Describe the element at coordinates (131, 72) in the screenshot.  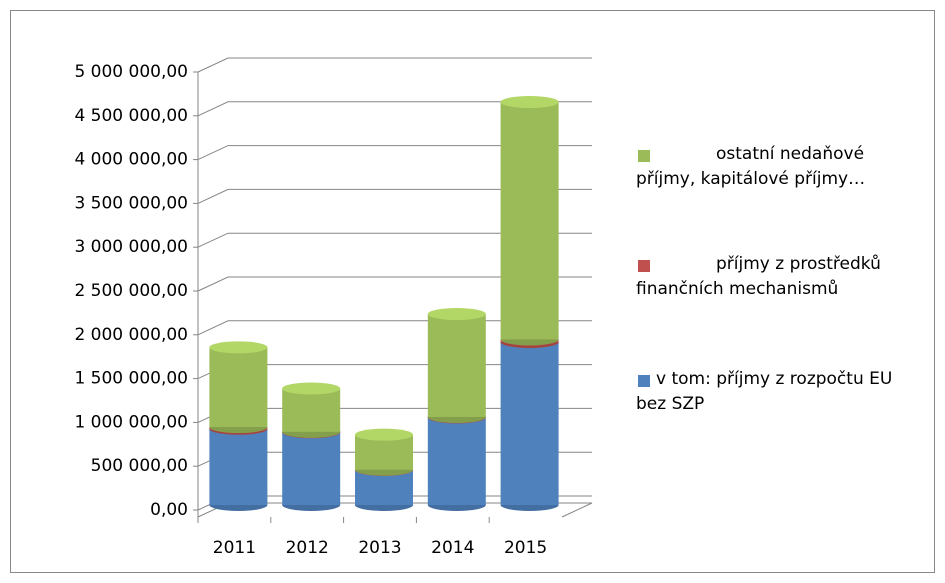
I see `y-tick-label: 5 000 000,00` at that location.